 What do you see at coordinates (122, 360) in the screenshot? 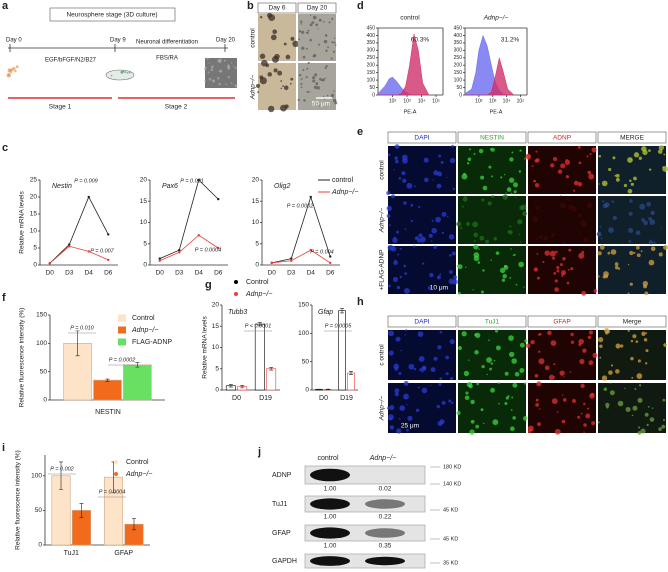
I see `annotation: P = 0.0002` at bounding box center [122, 360].